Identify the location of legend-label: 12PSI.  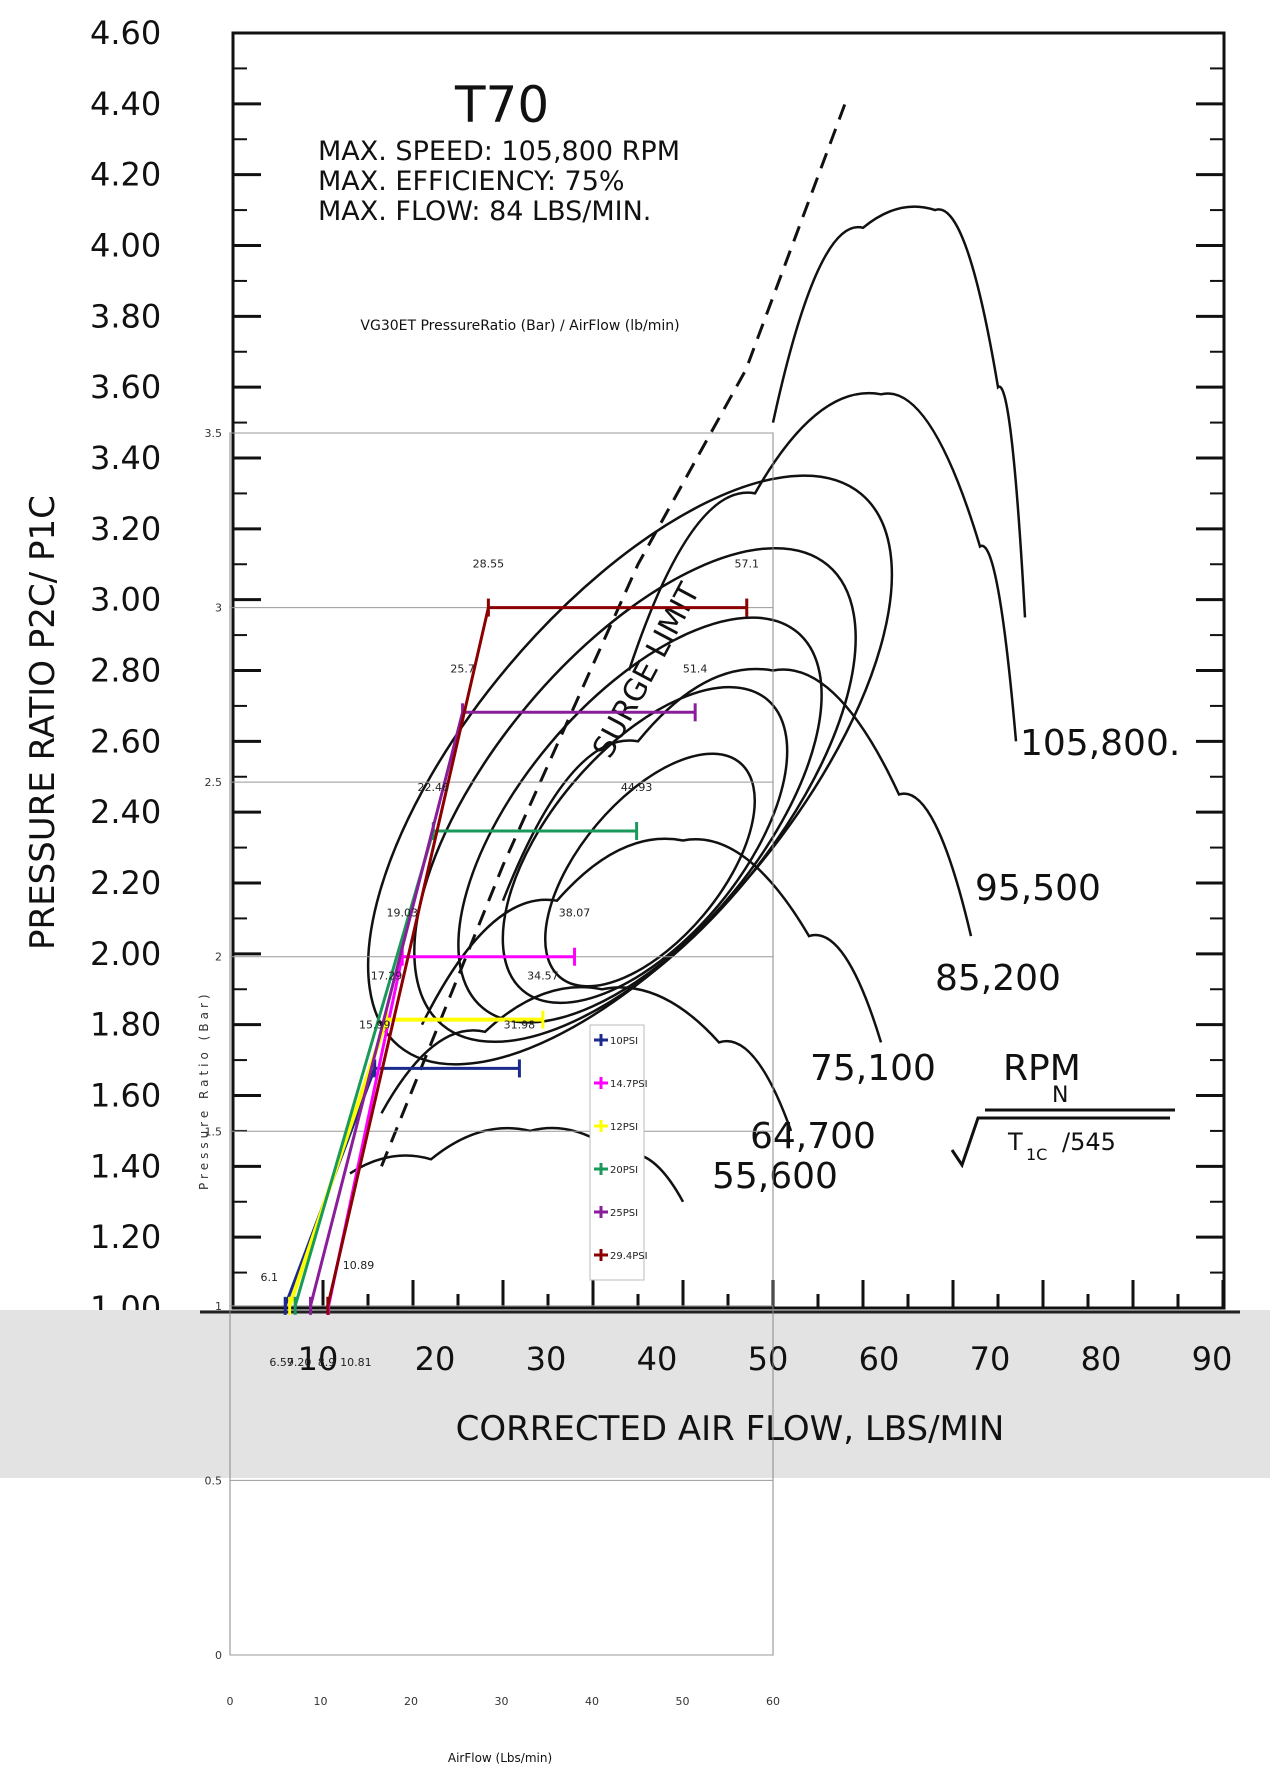
(624, 1127).